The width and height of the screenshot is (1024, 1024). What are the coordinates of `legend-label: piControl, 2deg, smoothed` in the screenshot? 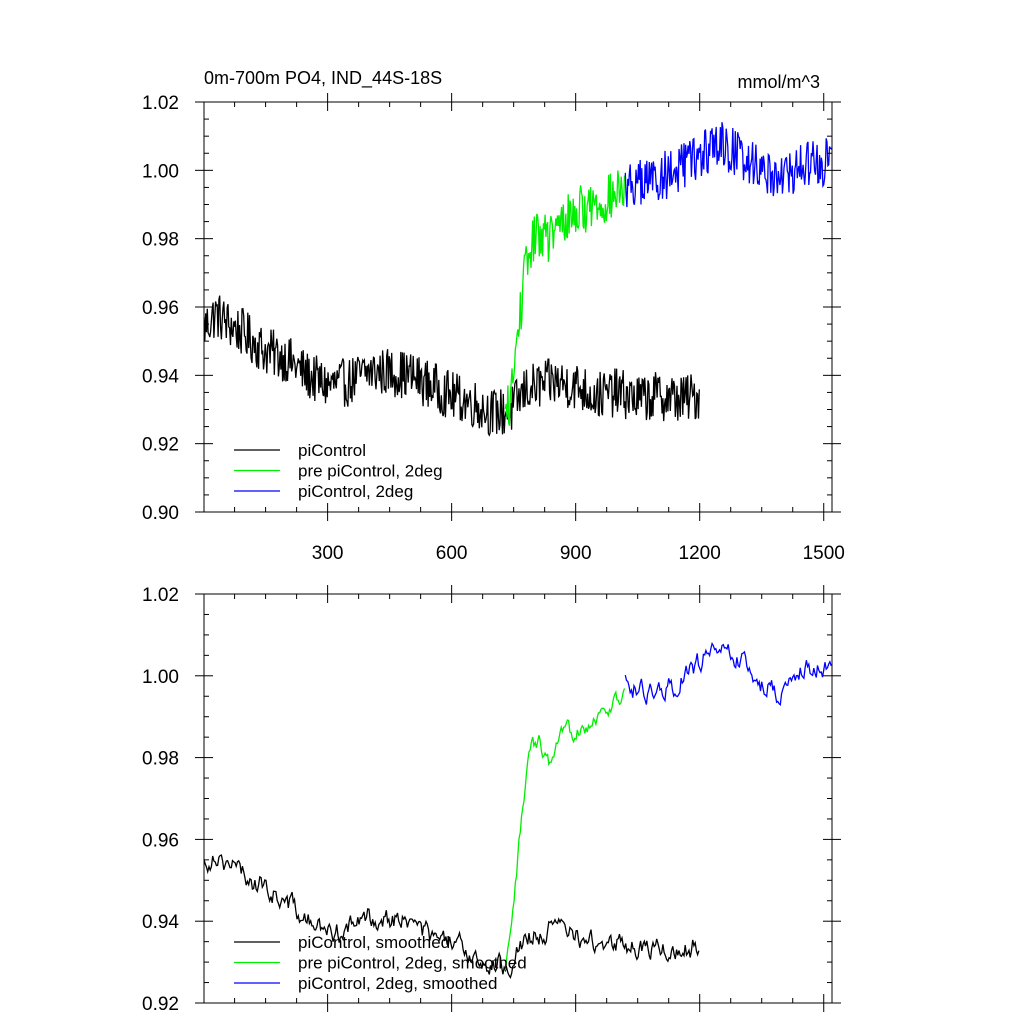 It's located at (397, 983).